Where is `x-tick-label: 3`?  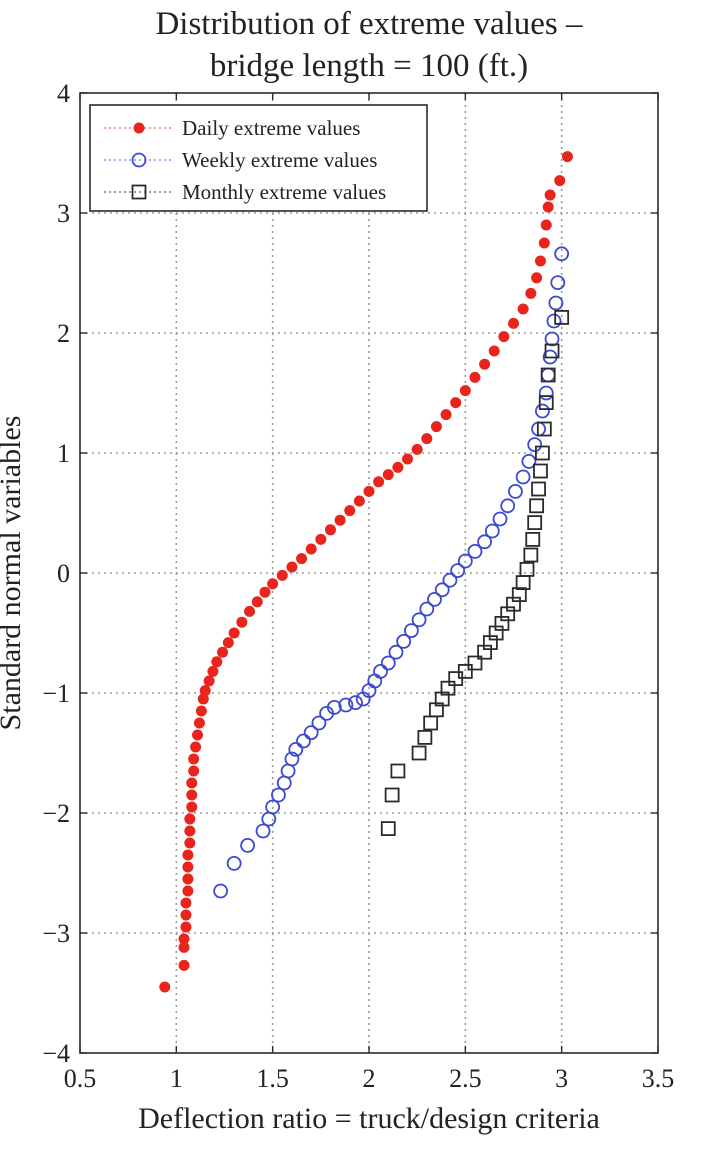
x-tick-label: 3 is located at coordinates (561, 1078).